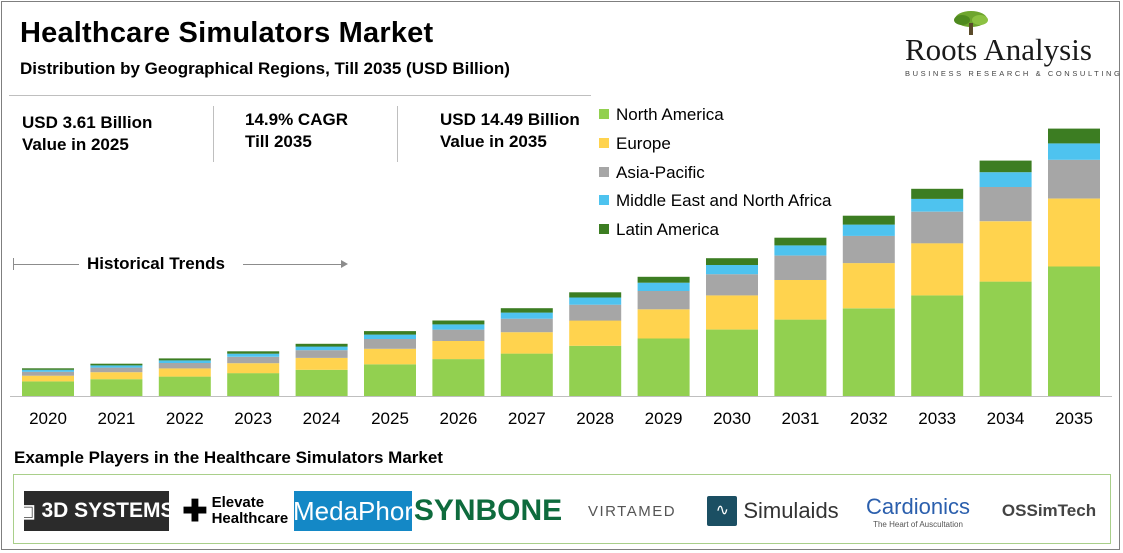 Image resolution: width=1123 pixels, height=553 pixels. Describe the element at coordinates (116, 370) in the screenshot. I see `bar-segment-2021-asia-pacific` at that location.